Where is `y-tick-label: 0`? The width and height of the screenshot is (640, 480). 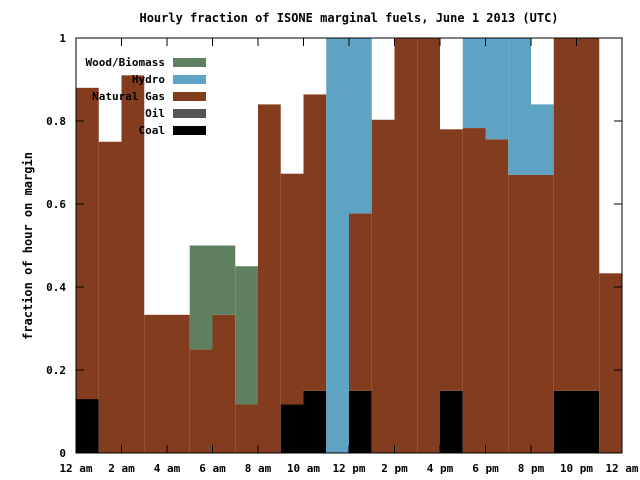 y-tick-label: 0 is located at coordinates (62, 453).